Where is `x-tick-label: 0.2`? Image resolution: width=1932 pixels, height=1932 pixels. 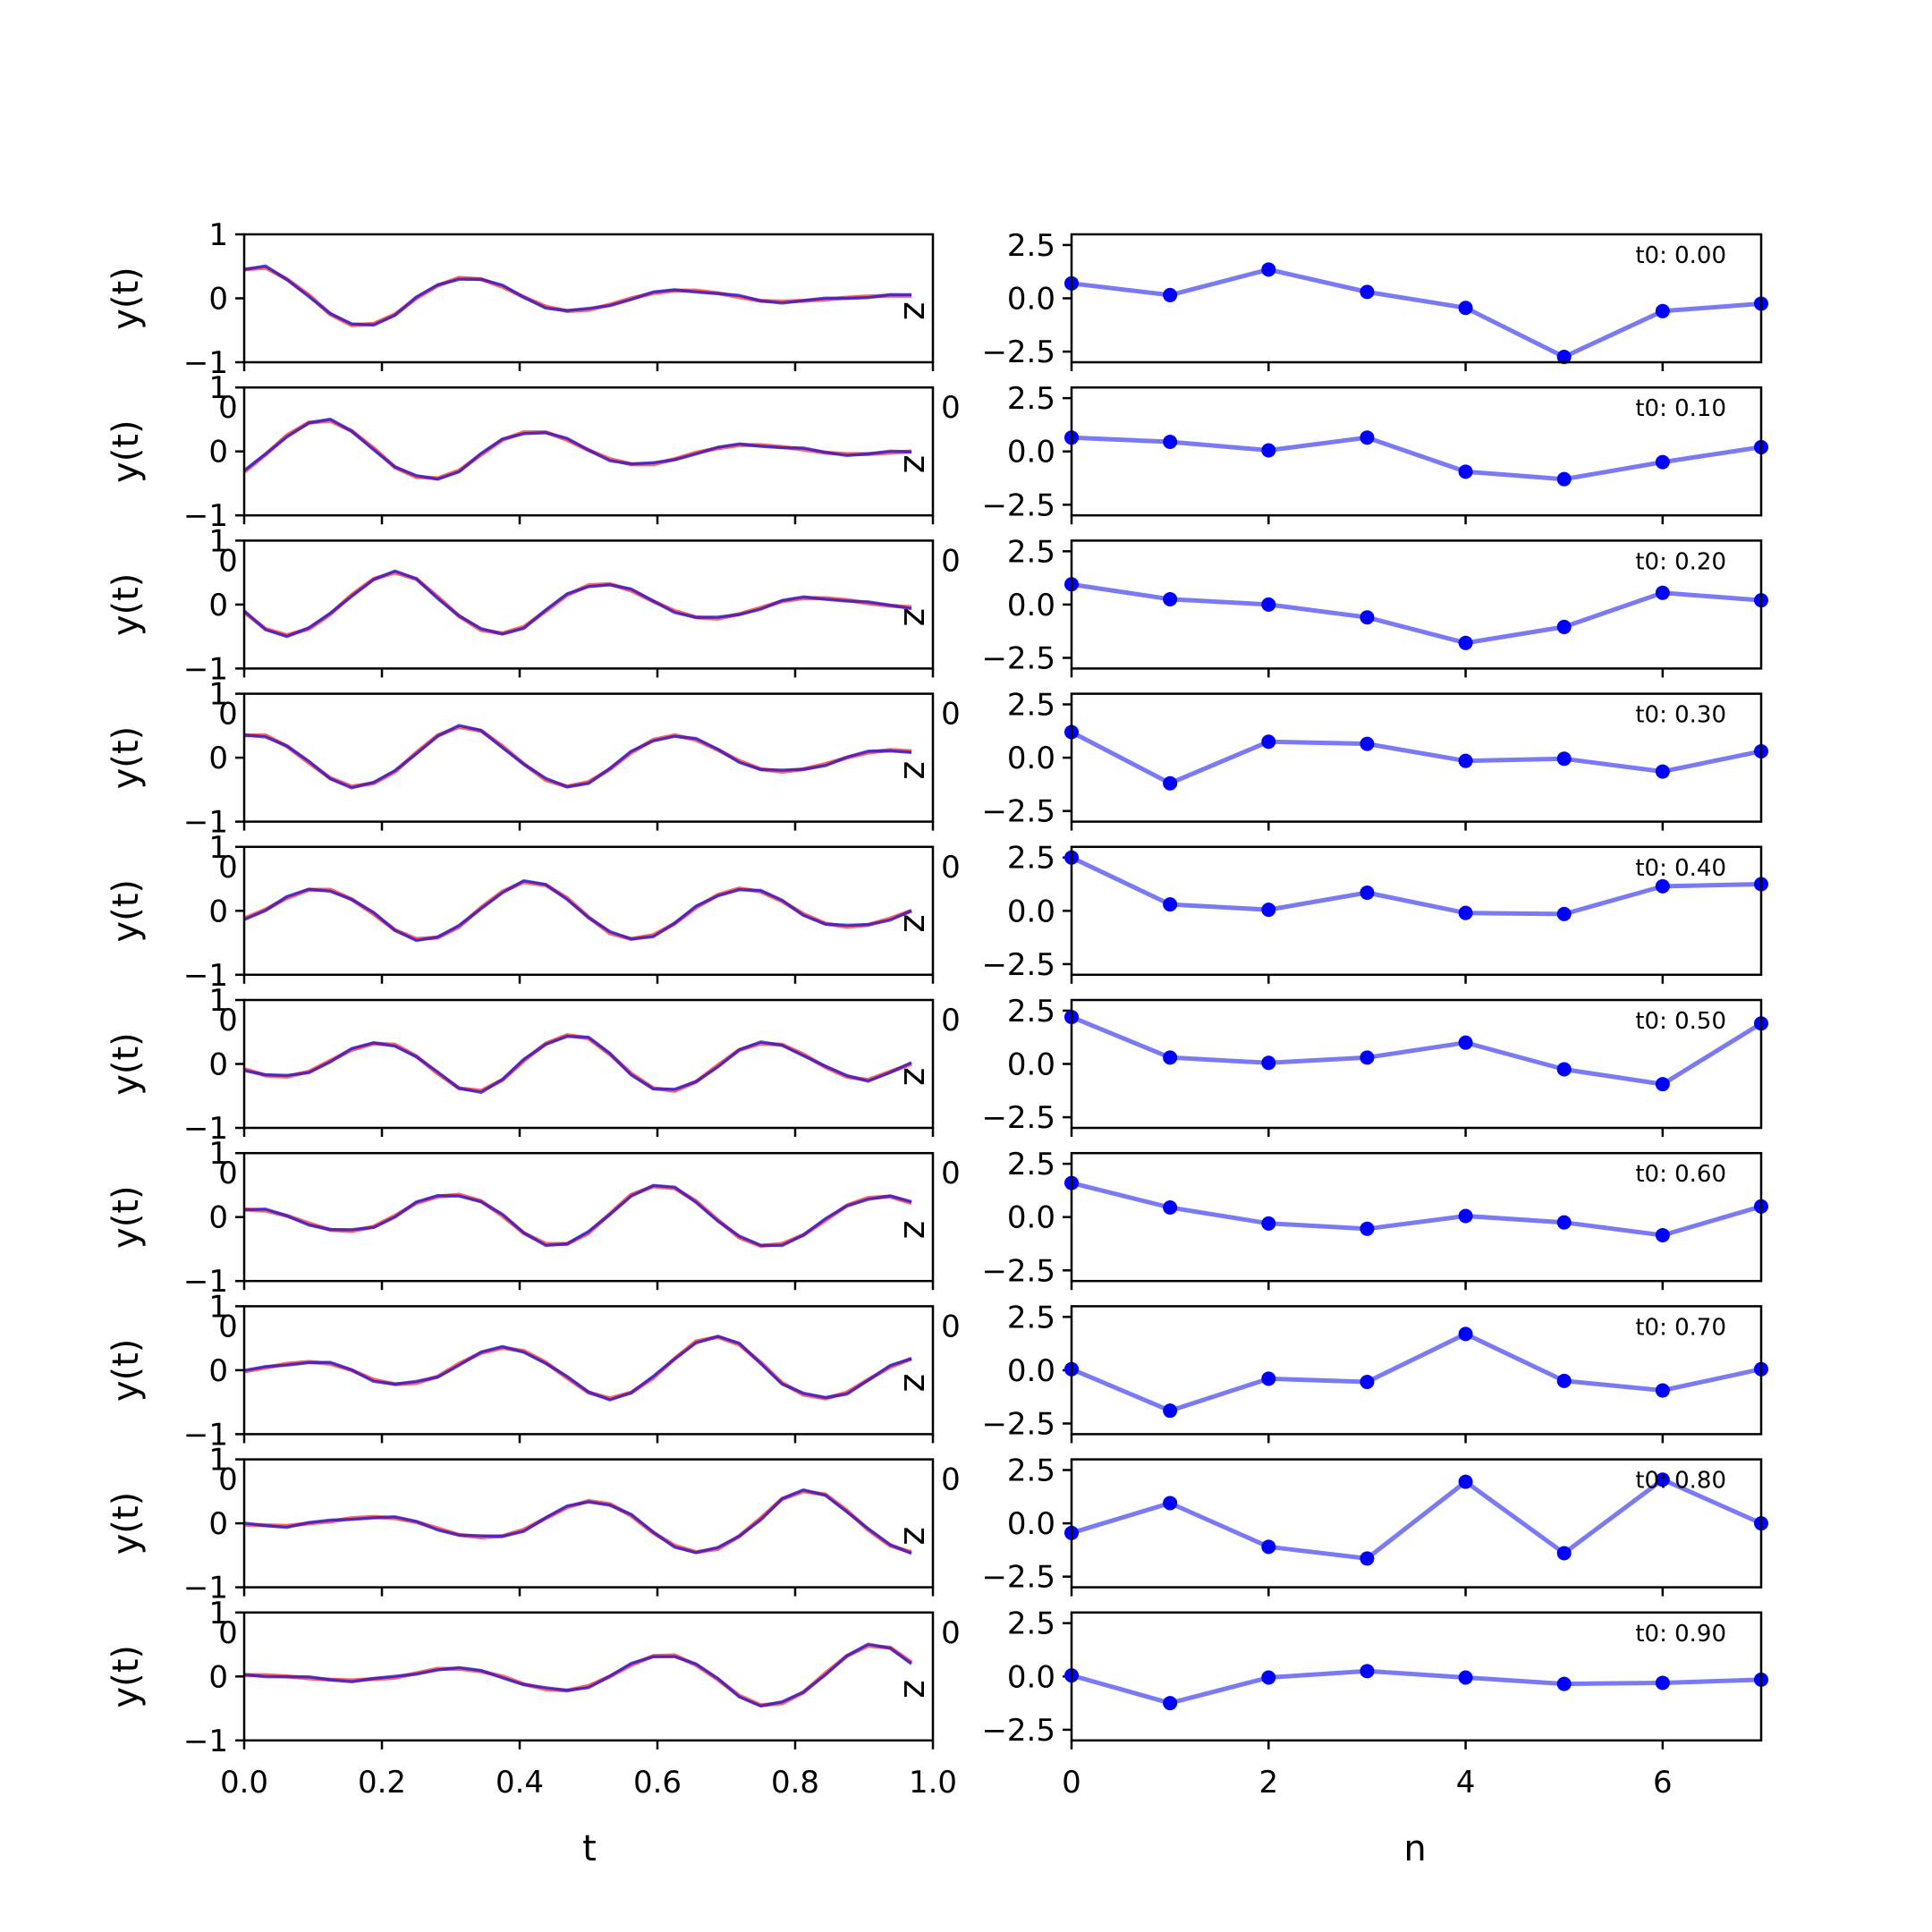
x-tick-label: 0.2 is located at coordinates (382, 1783).